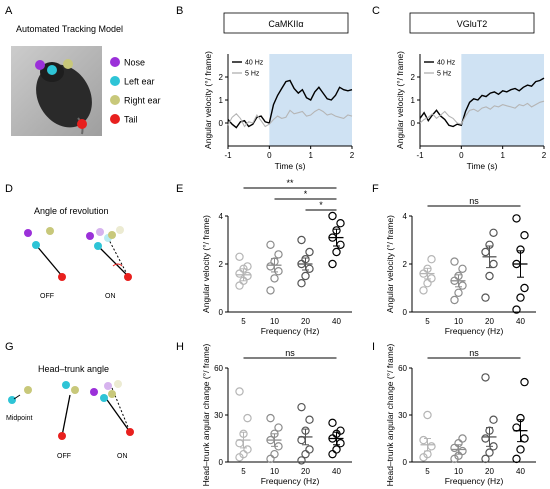 The image size is (550, 489). I want to click on legend-text-1: 5 Hz, so click(444, 74).